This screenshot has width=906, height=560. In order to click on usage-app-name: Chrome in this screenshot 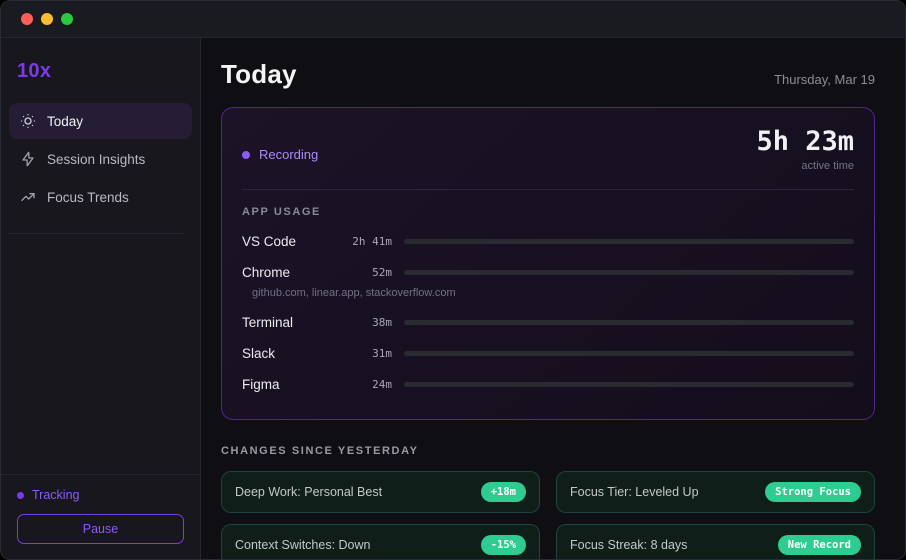, I will do `click(266, 273)`.